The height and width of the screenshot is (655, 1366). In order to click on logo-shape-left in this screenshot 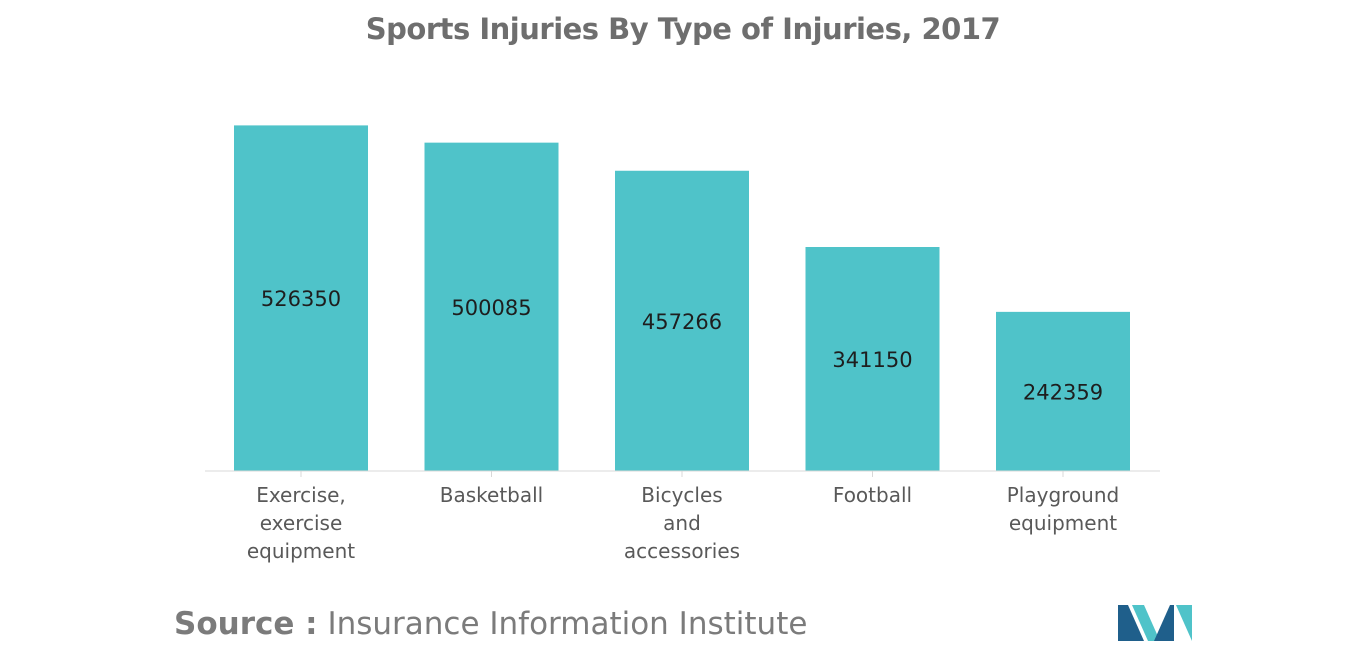, I will do `click(1131, 623)`.